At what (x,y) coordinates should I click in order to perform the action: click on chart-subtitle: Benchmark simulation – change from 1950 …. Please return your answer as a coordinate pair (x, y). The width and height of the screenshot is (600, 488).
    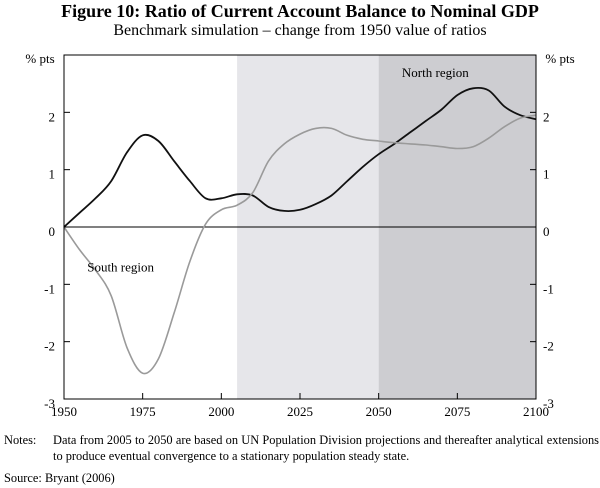
    Looking at the image, I should click on (300, 30).